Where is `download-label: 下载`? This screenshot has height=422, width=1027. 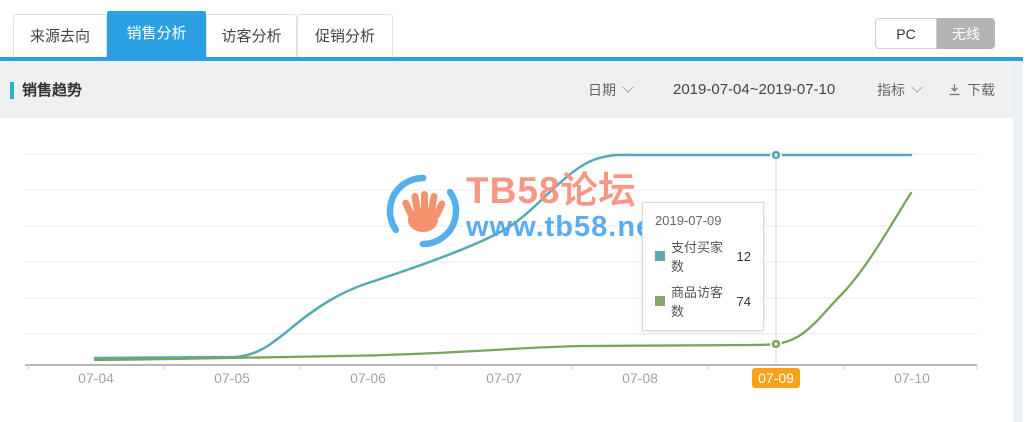 download-label: 下载 is located at coordinates (981, 89).